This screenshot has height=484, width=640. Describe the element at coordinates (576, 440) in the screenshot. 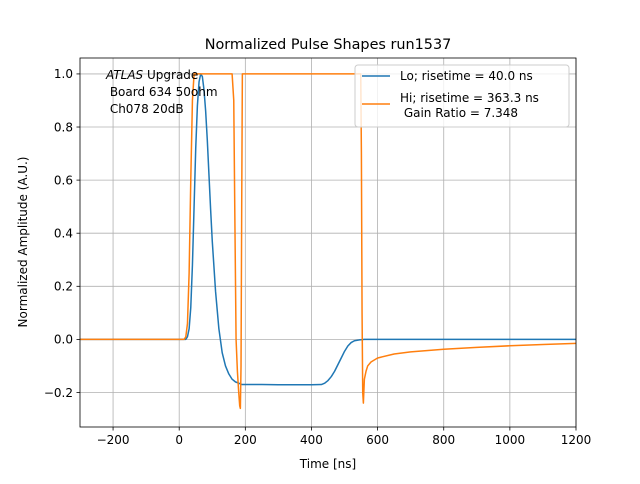

I see `x-tick-label: 1200` at that location.